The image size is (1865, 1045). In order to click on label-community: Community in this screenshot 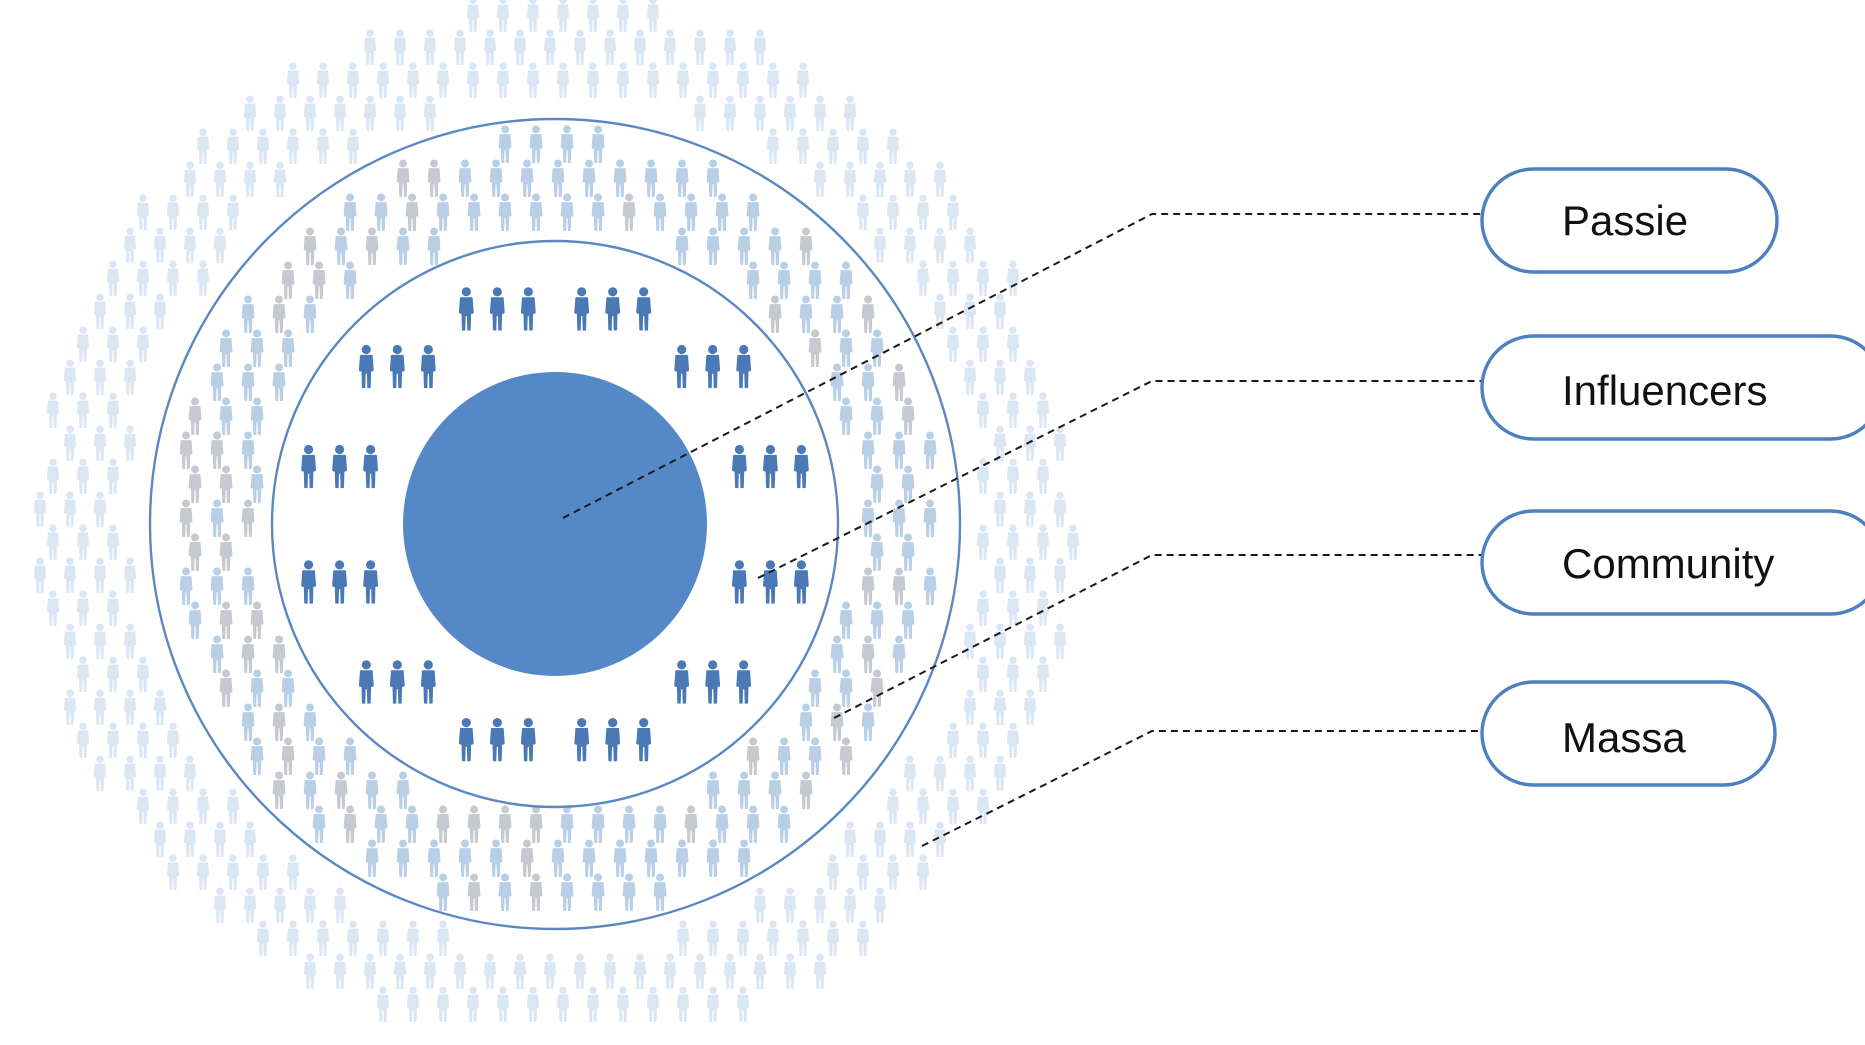, I will do `click(1673, 562)`.